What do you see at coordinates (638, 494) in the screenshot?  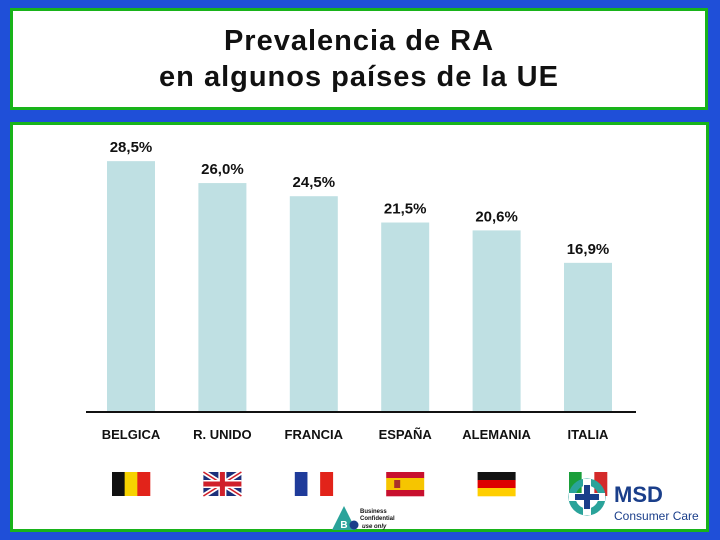 I see `msd-logo-name: MSD` at bounding box center [638, 494].